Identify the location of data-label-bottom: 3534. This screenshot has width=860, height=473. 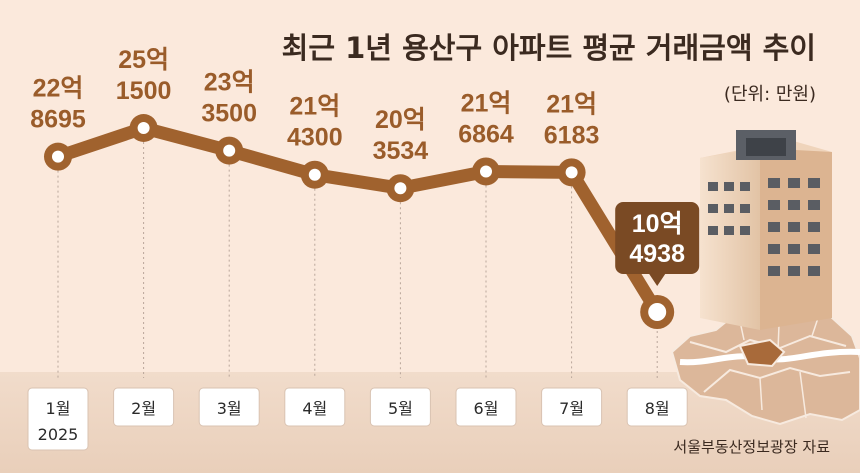
(401, 151).